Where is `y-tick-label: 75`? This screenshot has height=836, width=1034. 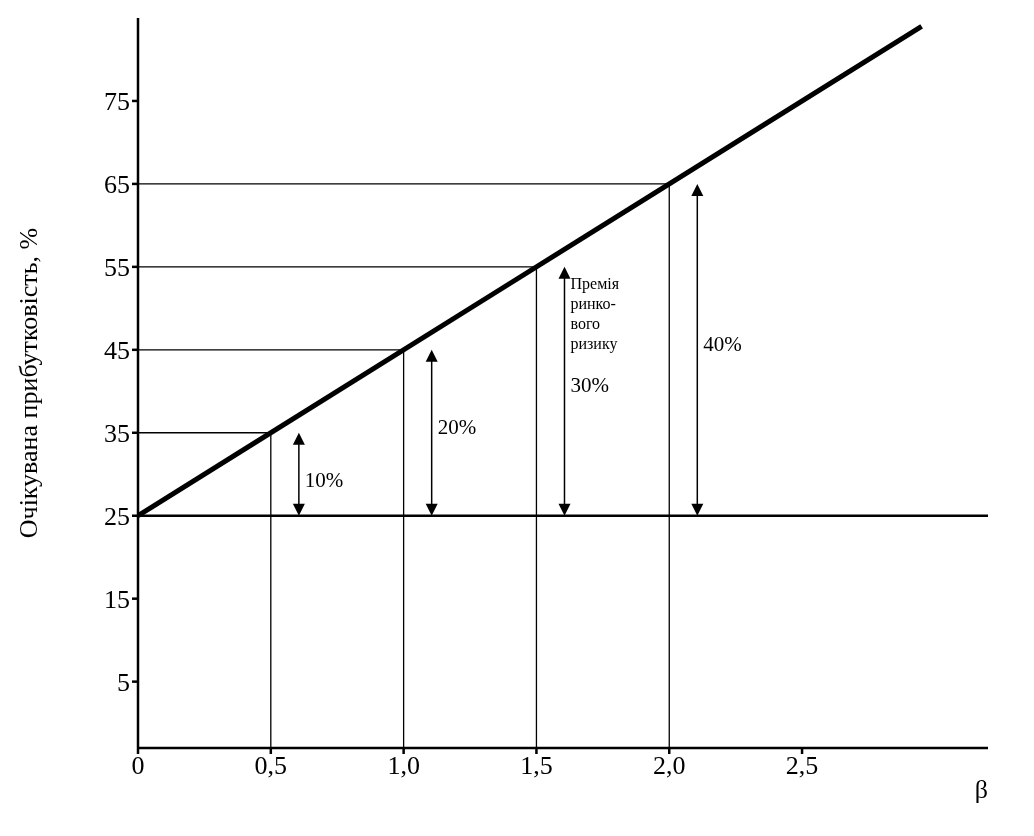
y-tick-label: 75 is located at coordinates (117, 102).